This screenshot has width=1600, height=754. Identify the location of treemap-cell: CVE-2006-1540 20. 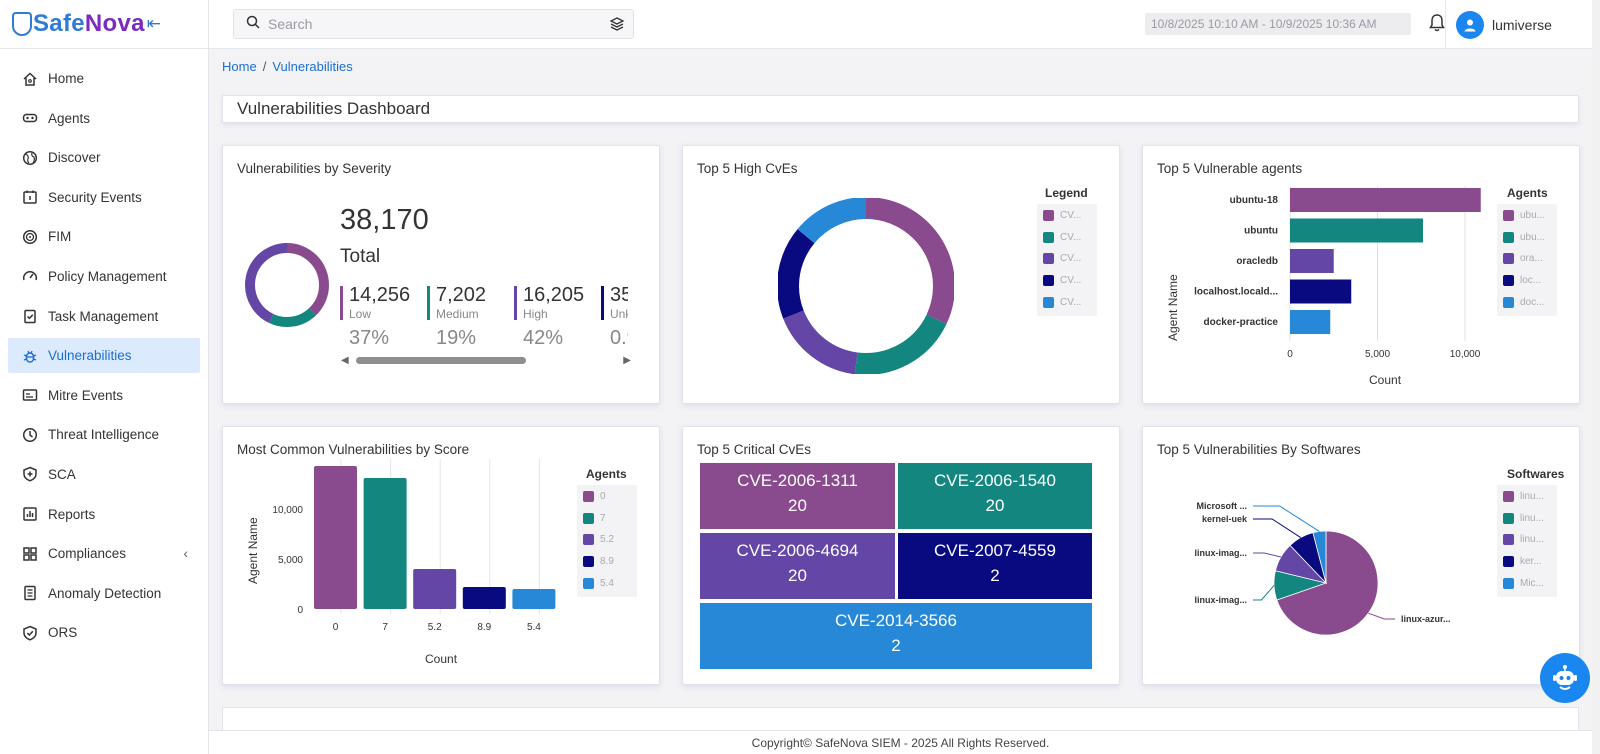
(995, 496).